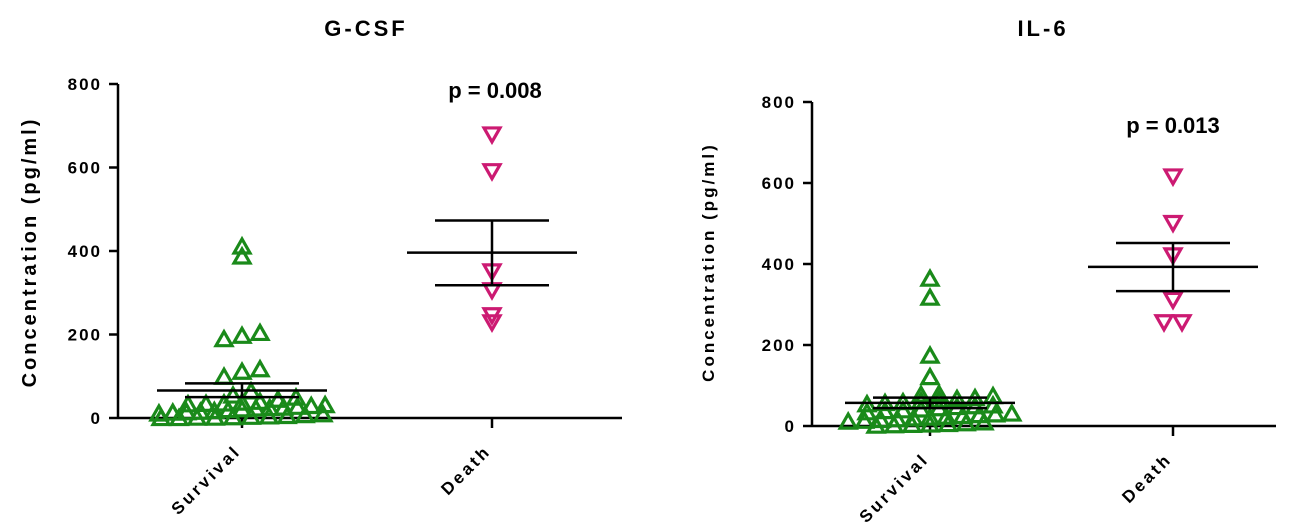 The image size is (1290, 525). I want to click on p-value-annotation: p = 0.013, so click(1173, 125).